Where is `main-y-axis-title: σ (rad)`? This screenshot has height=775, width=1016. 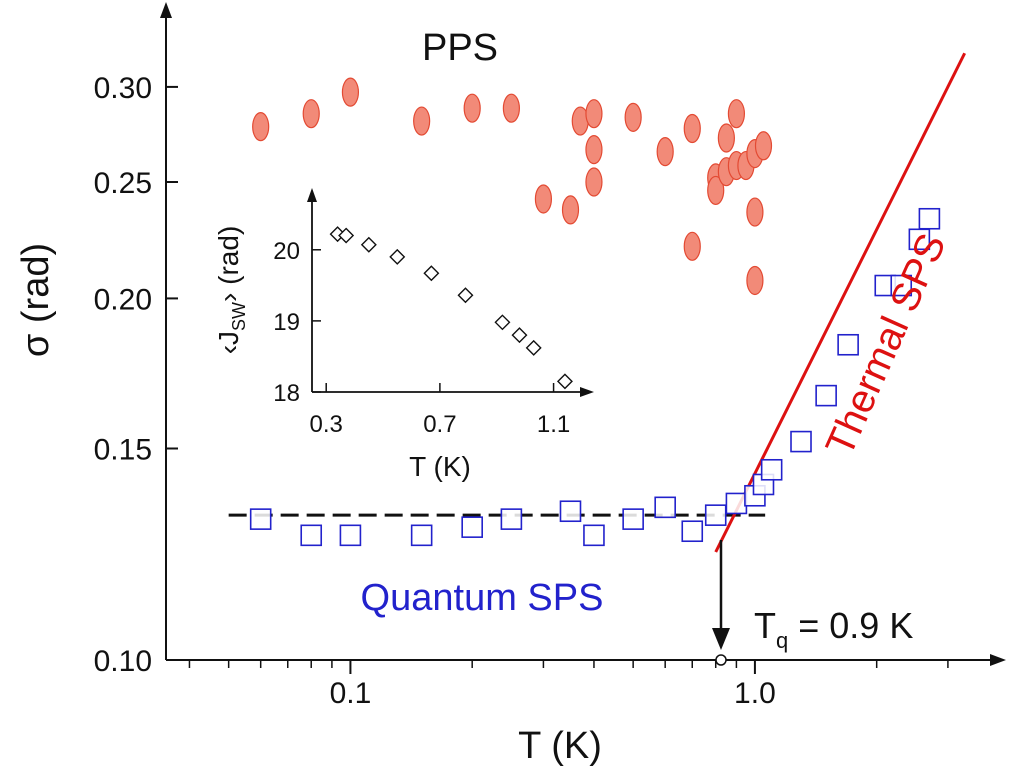 main-y-axis-title: σ (rad) is located at coordinates (36, 300).